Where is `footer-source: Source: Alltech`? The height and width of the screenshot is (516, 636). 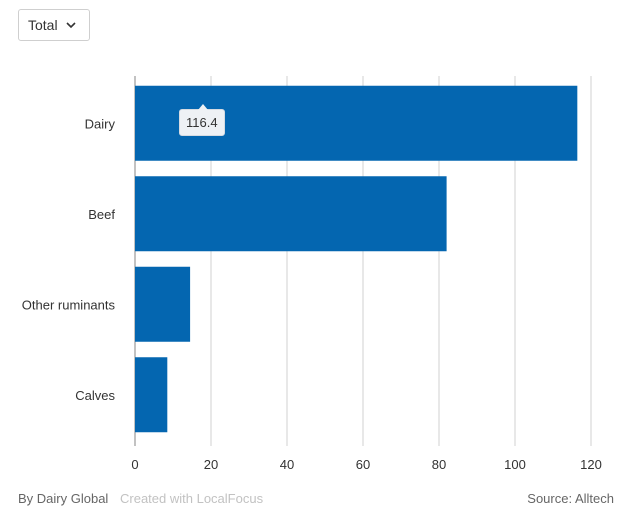
footer-source: Source: Alltech is located at coordinates (570, 498).